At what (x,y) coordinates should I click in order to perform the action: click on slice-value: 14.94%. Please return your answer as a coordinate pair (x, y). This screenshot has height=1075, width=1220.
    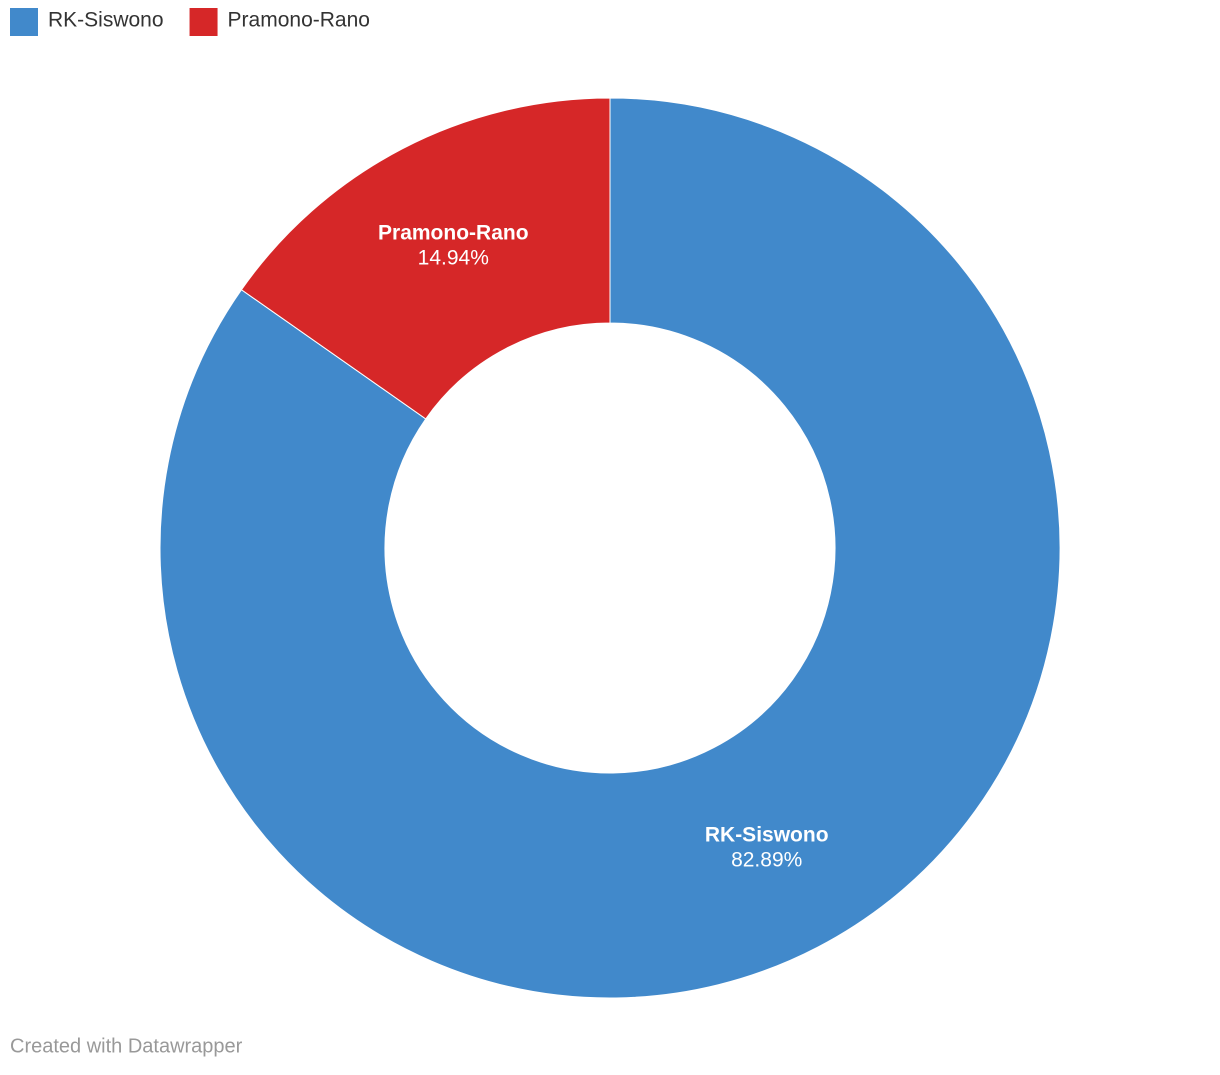
    Looking at the image, I should click on (453, 257).